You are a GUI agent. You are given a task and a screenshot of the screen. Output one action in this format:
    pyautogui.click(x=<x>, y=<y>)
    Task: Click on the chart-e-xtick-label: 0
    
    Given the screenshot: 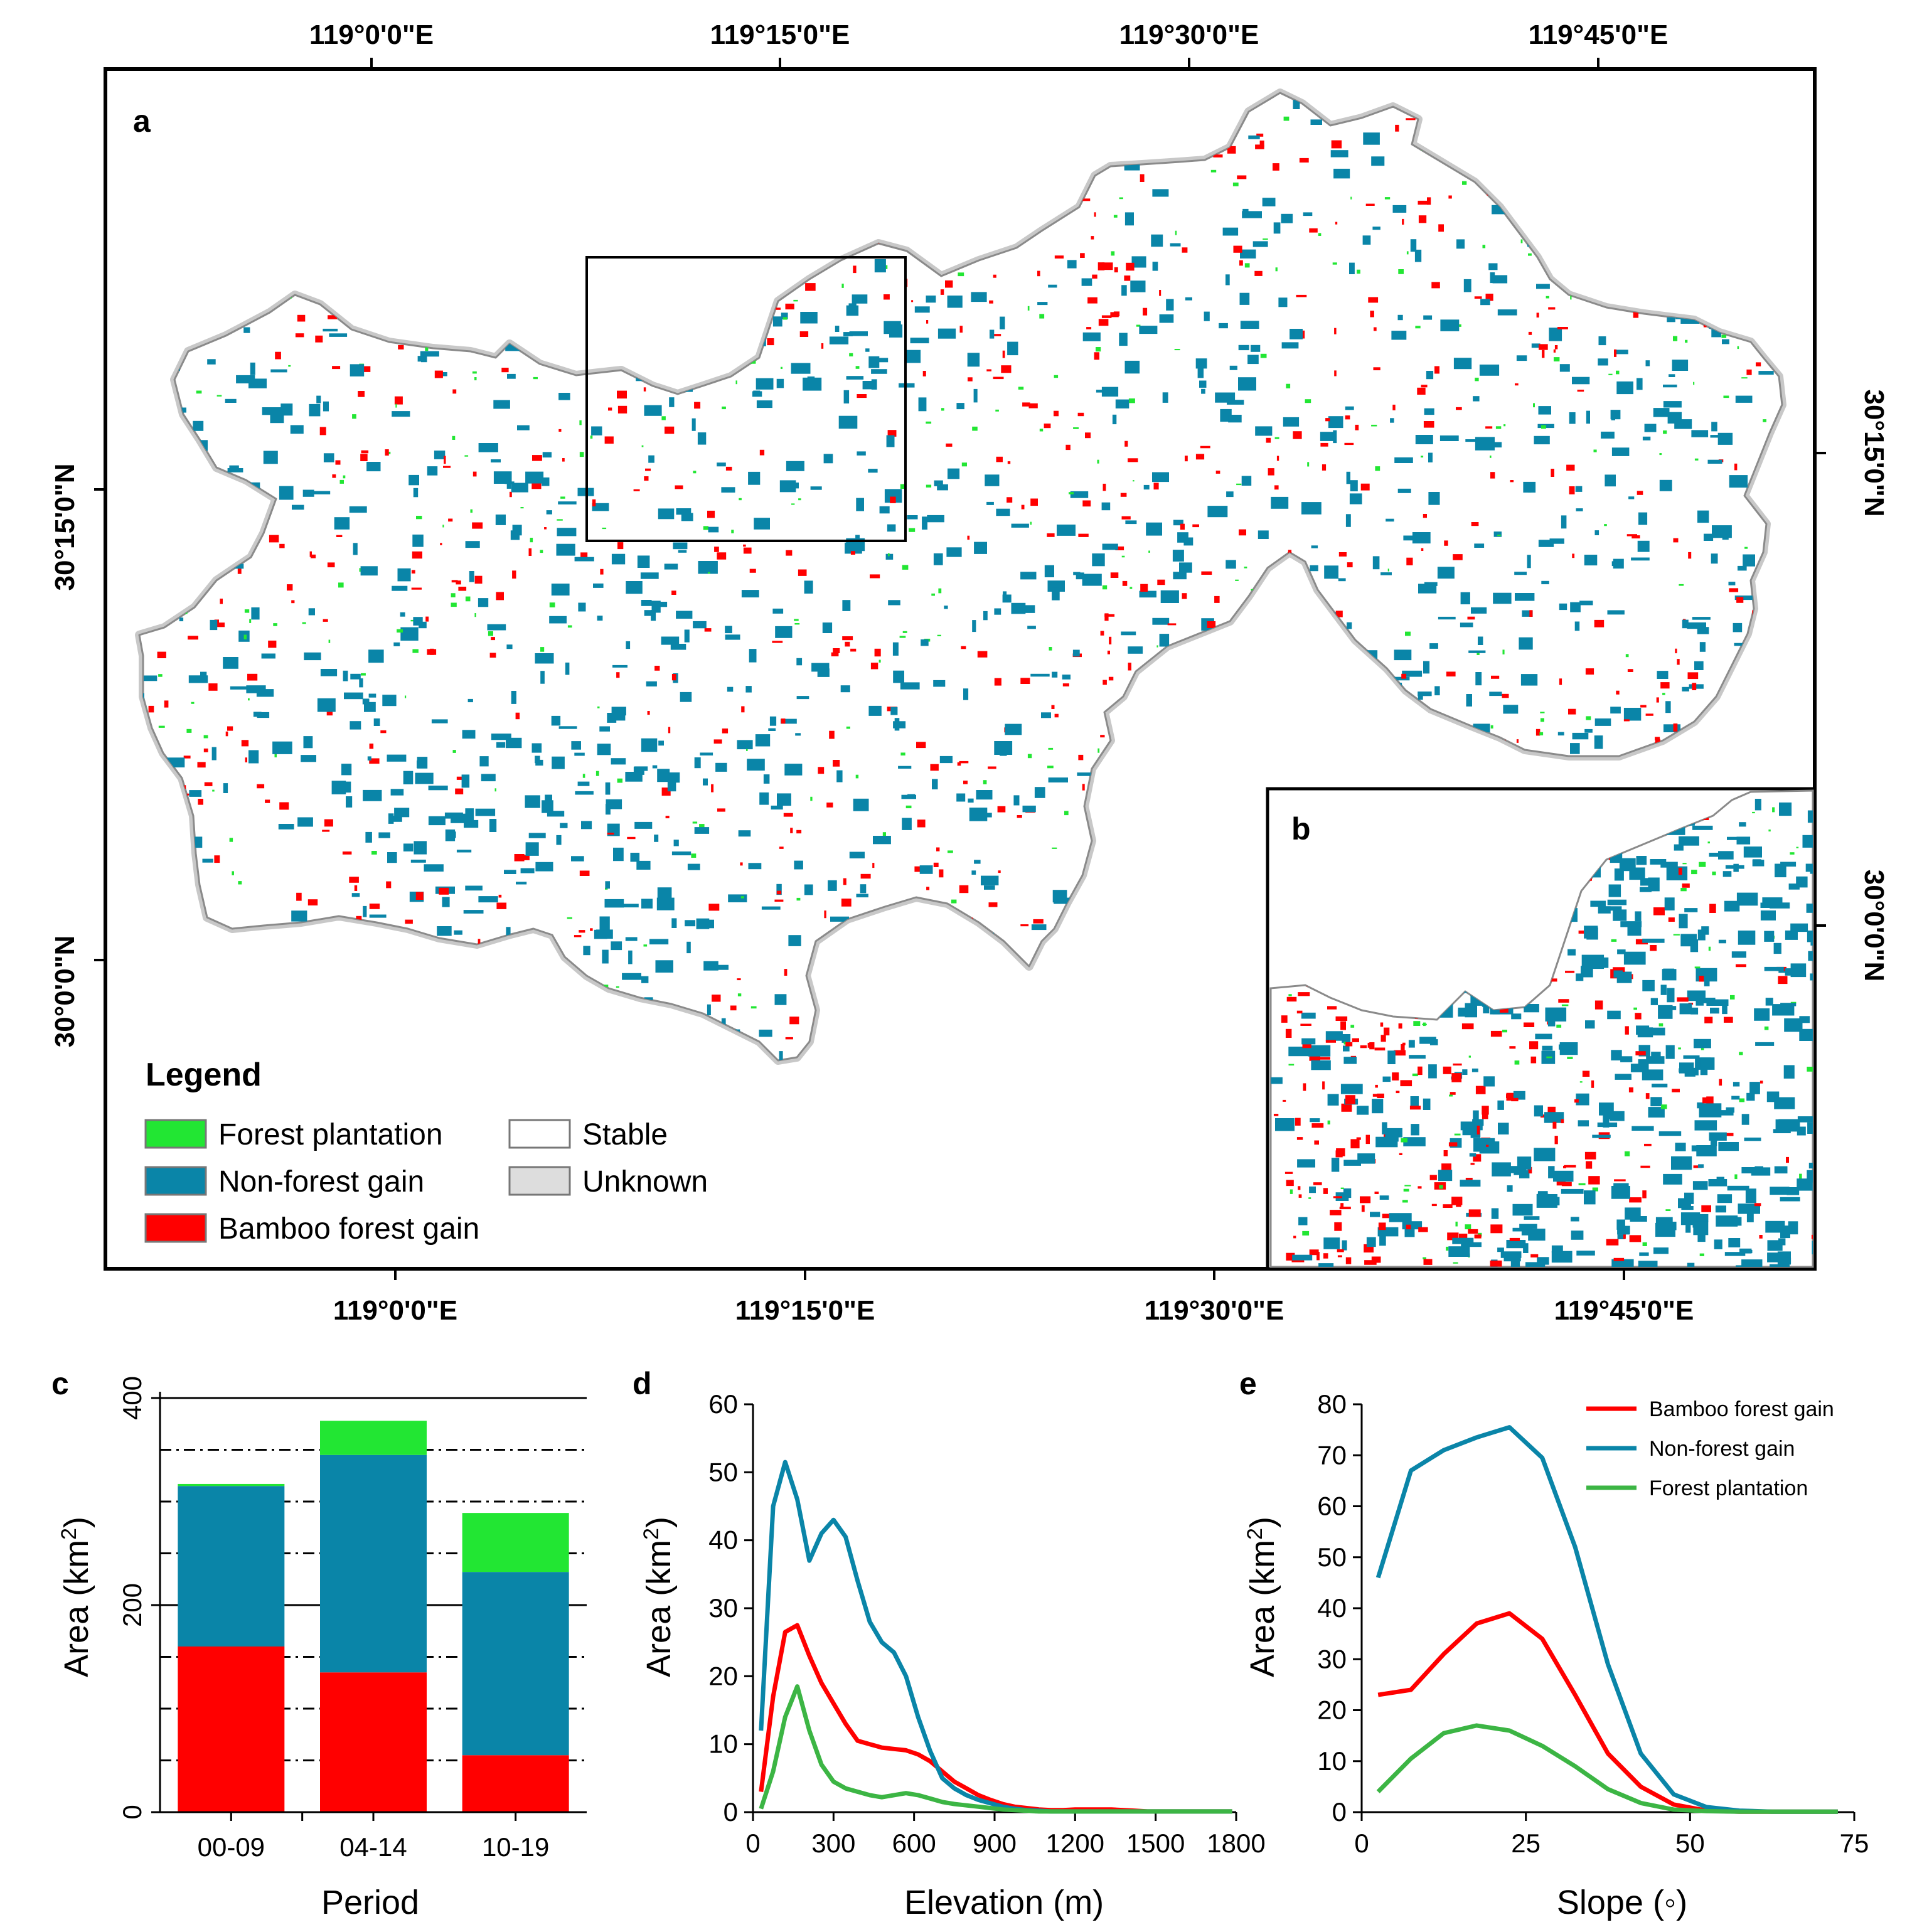 What is the action you would take?
    pyautogui.click(x=1362, y=1843)
    